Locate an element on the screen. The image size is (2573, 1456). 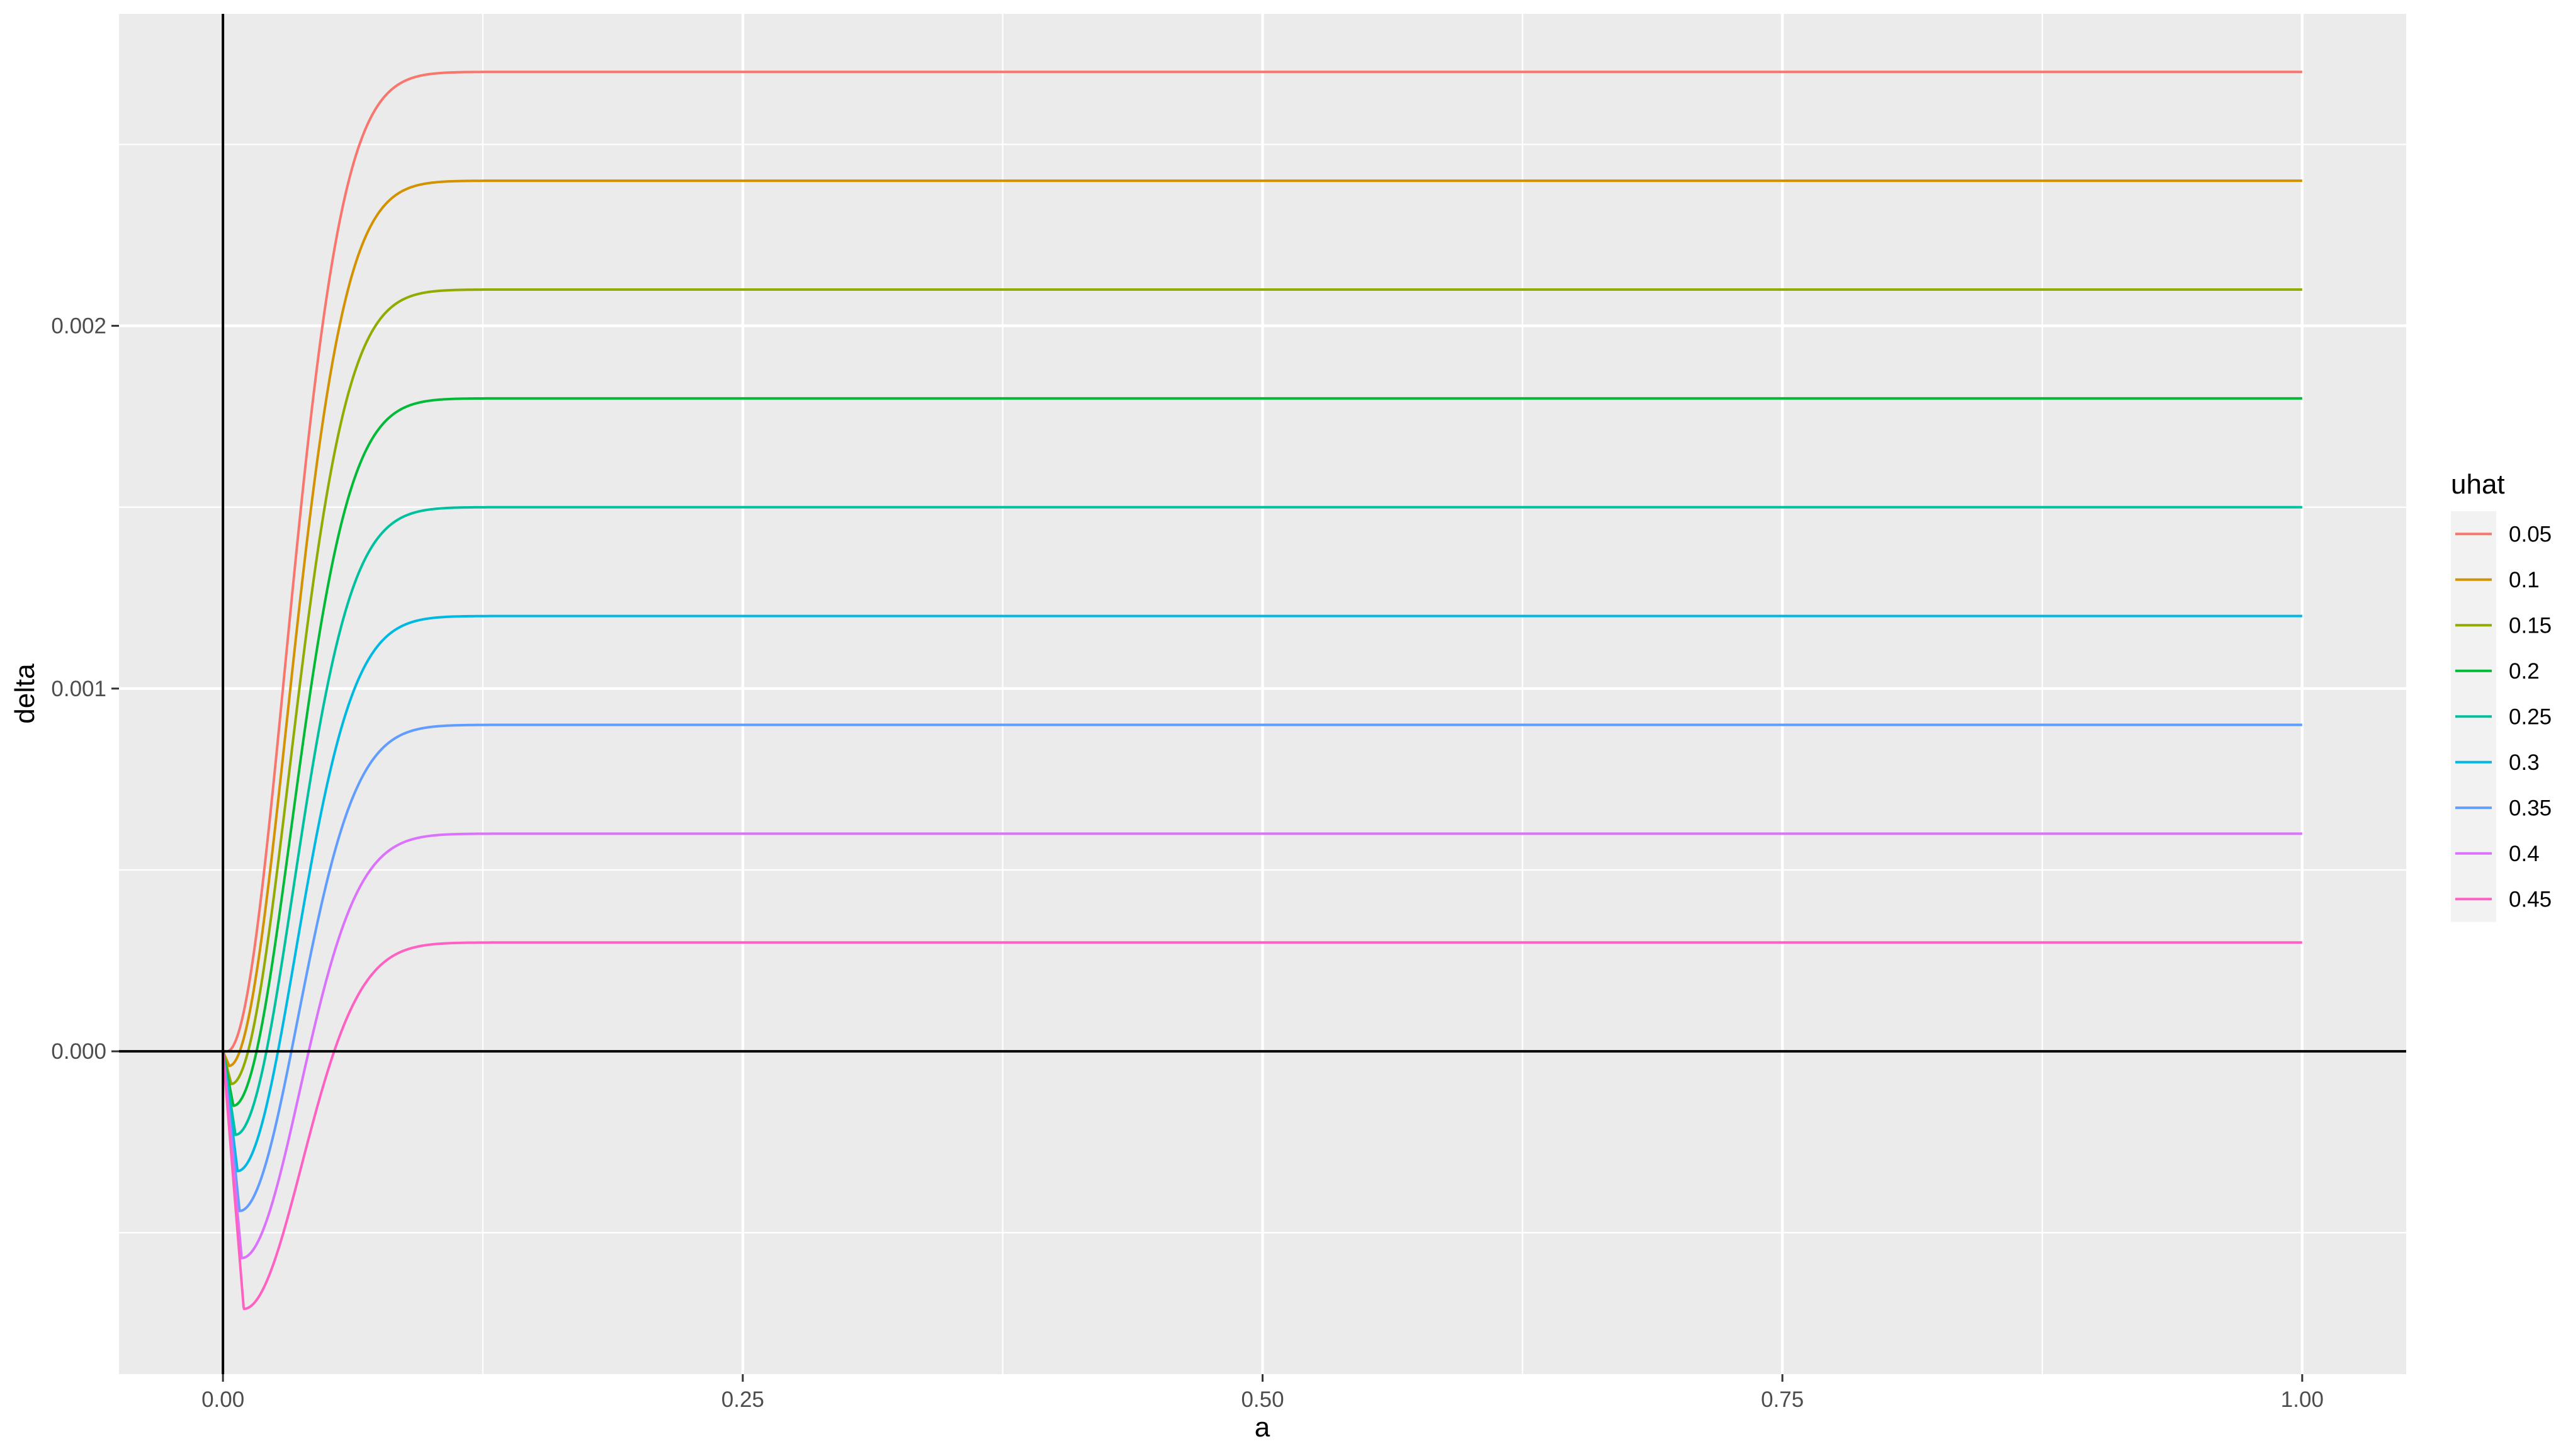
x-axis-title: a is located at coordinates (1262, 1427).